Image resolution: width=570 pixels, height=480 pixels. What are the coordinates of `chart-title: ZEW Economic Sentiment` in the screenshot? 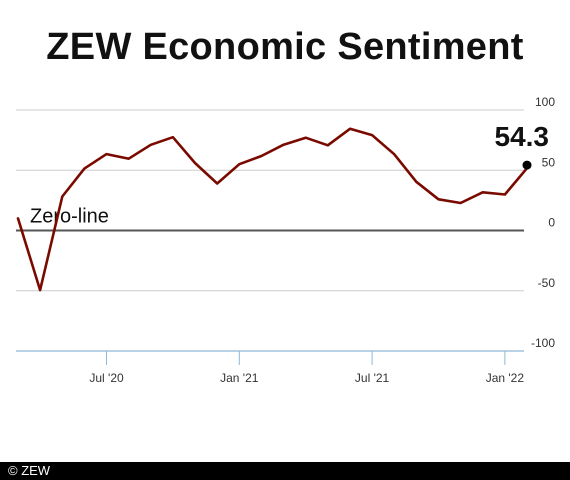 It's located at (285, 47).